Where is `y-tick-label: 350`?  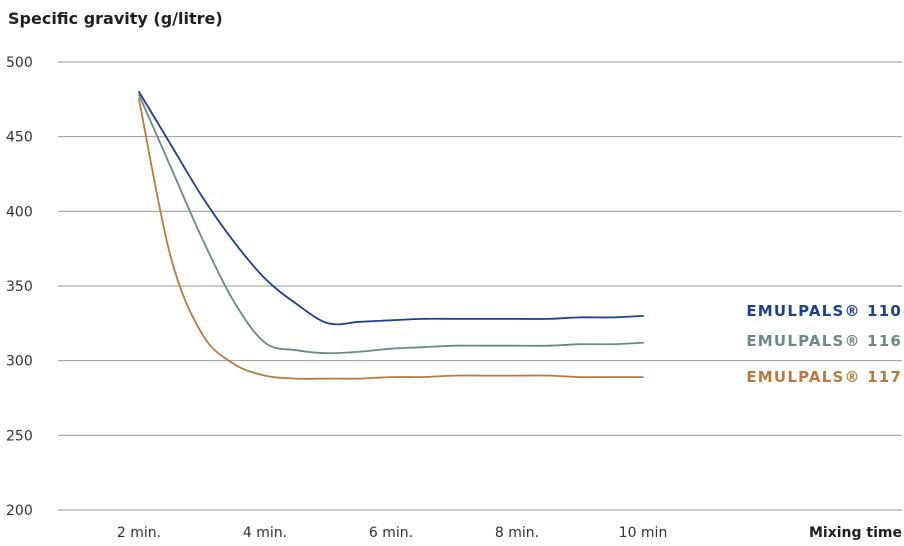
y-tick-label: 350 is located at coordinates (19, 287).